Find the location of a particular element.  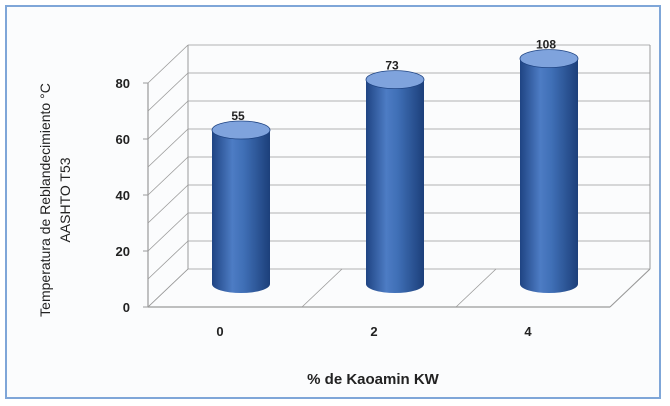

y-tick-label: 60 is located at coordinates (123, 139).